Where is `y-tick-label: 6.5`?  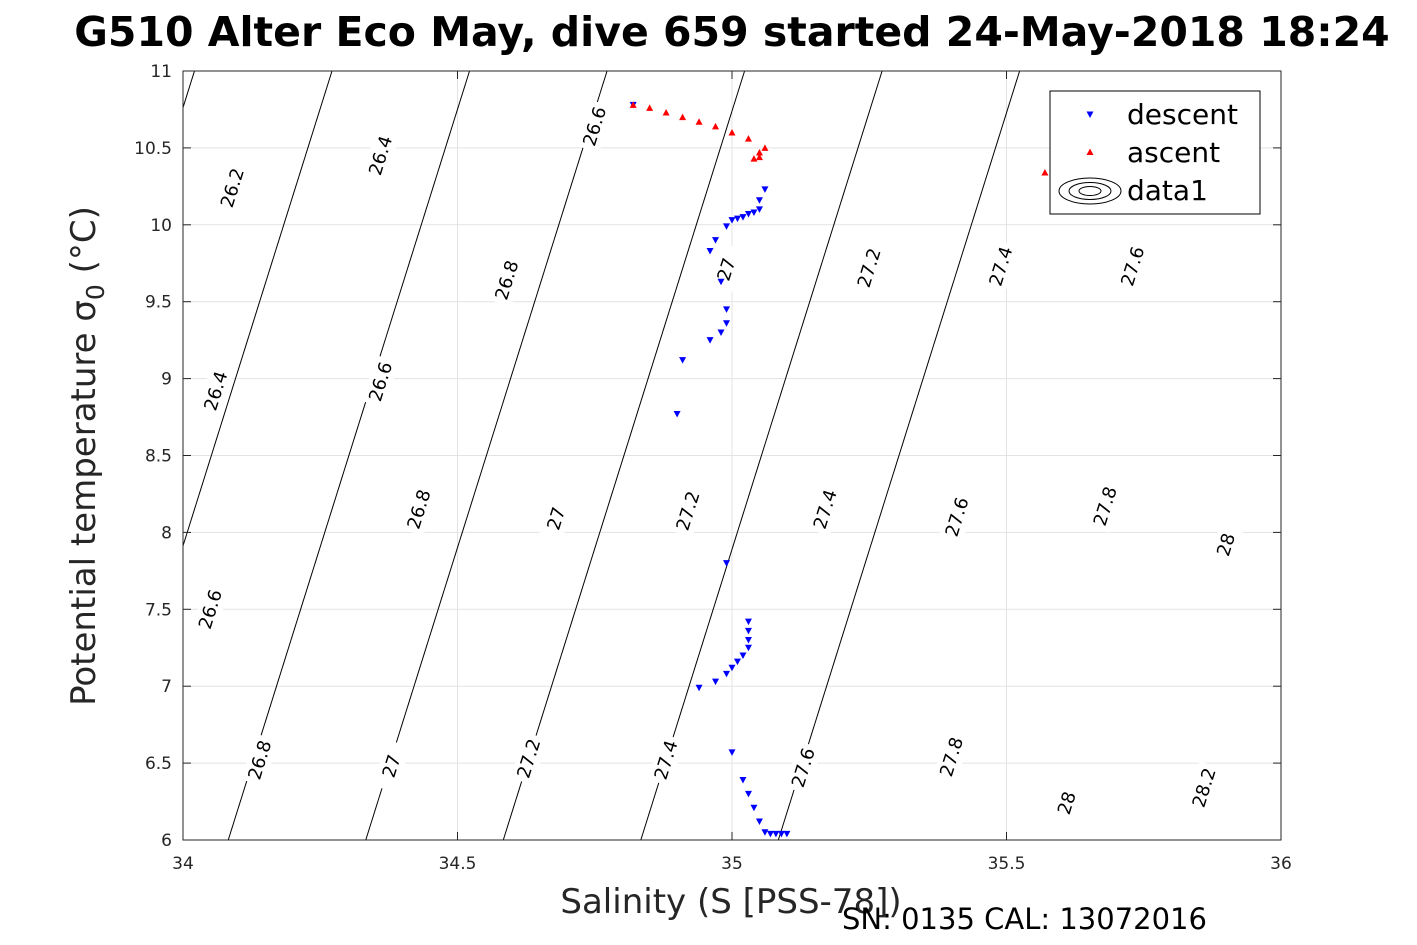
y-tick-label: 6.5 is located at coordinates (158, 764).